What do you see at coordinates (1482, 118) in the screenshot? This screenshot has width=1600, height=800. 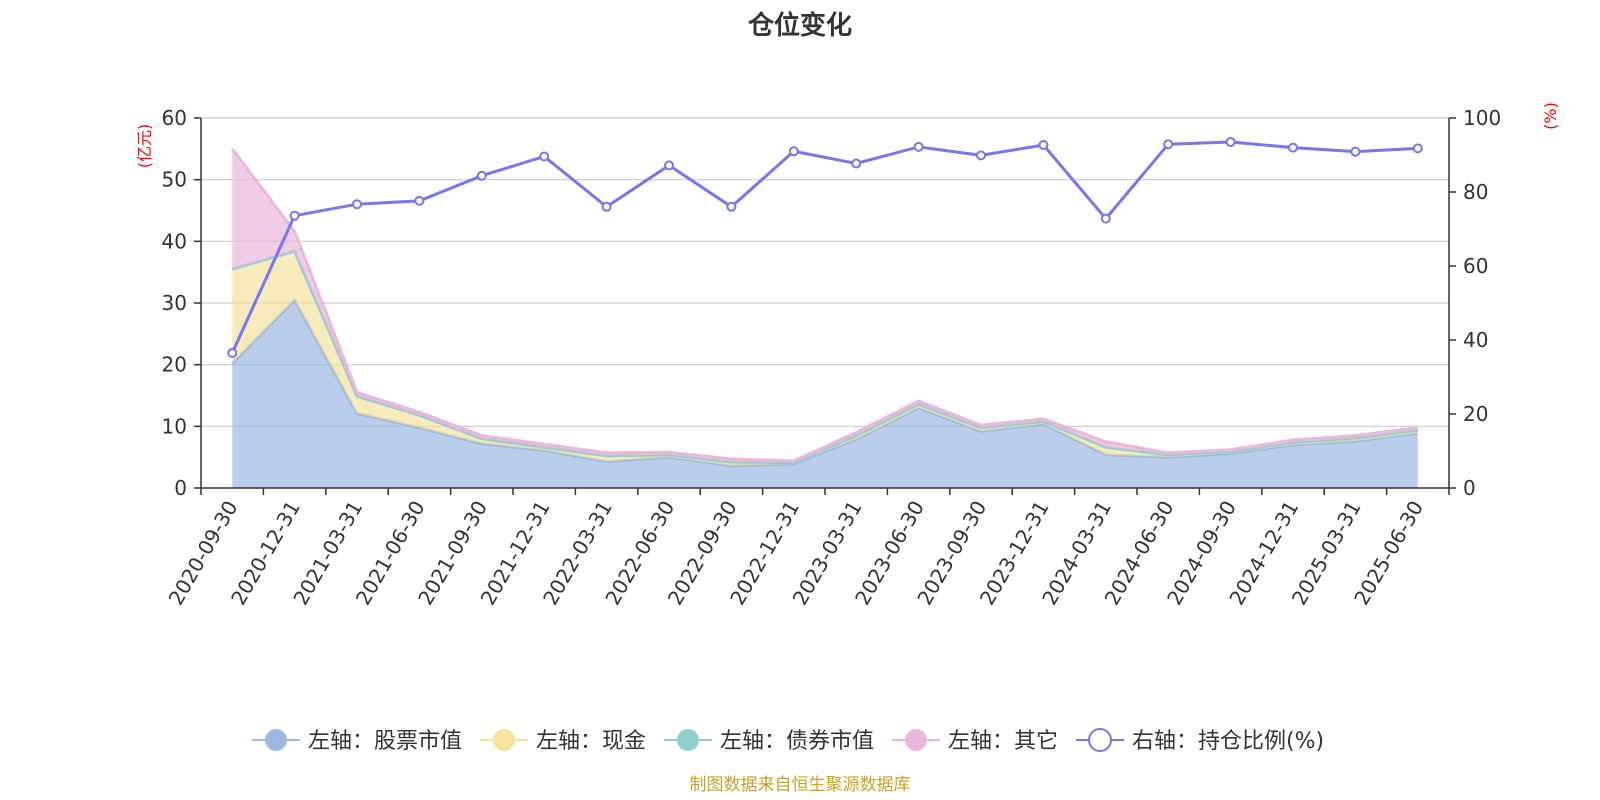 I see `right-tick-label-100: 100` at bounding box center [1482, 118].